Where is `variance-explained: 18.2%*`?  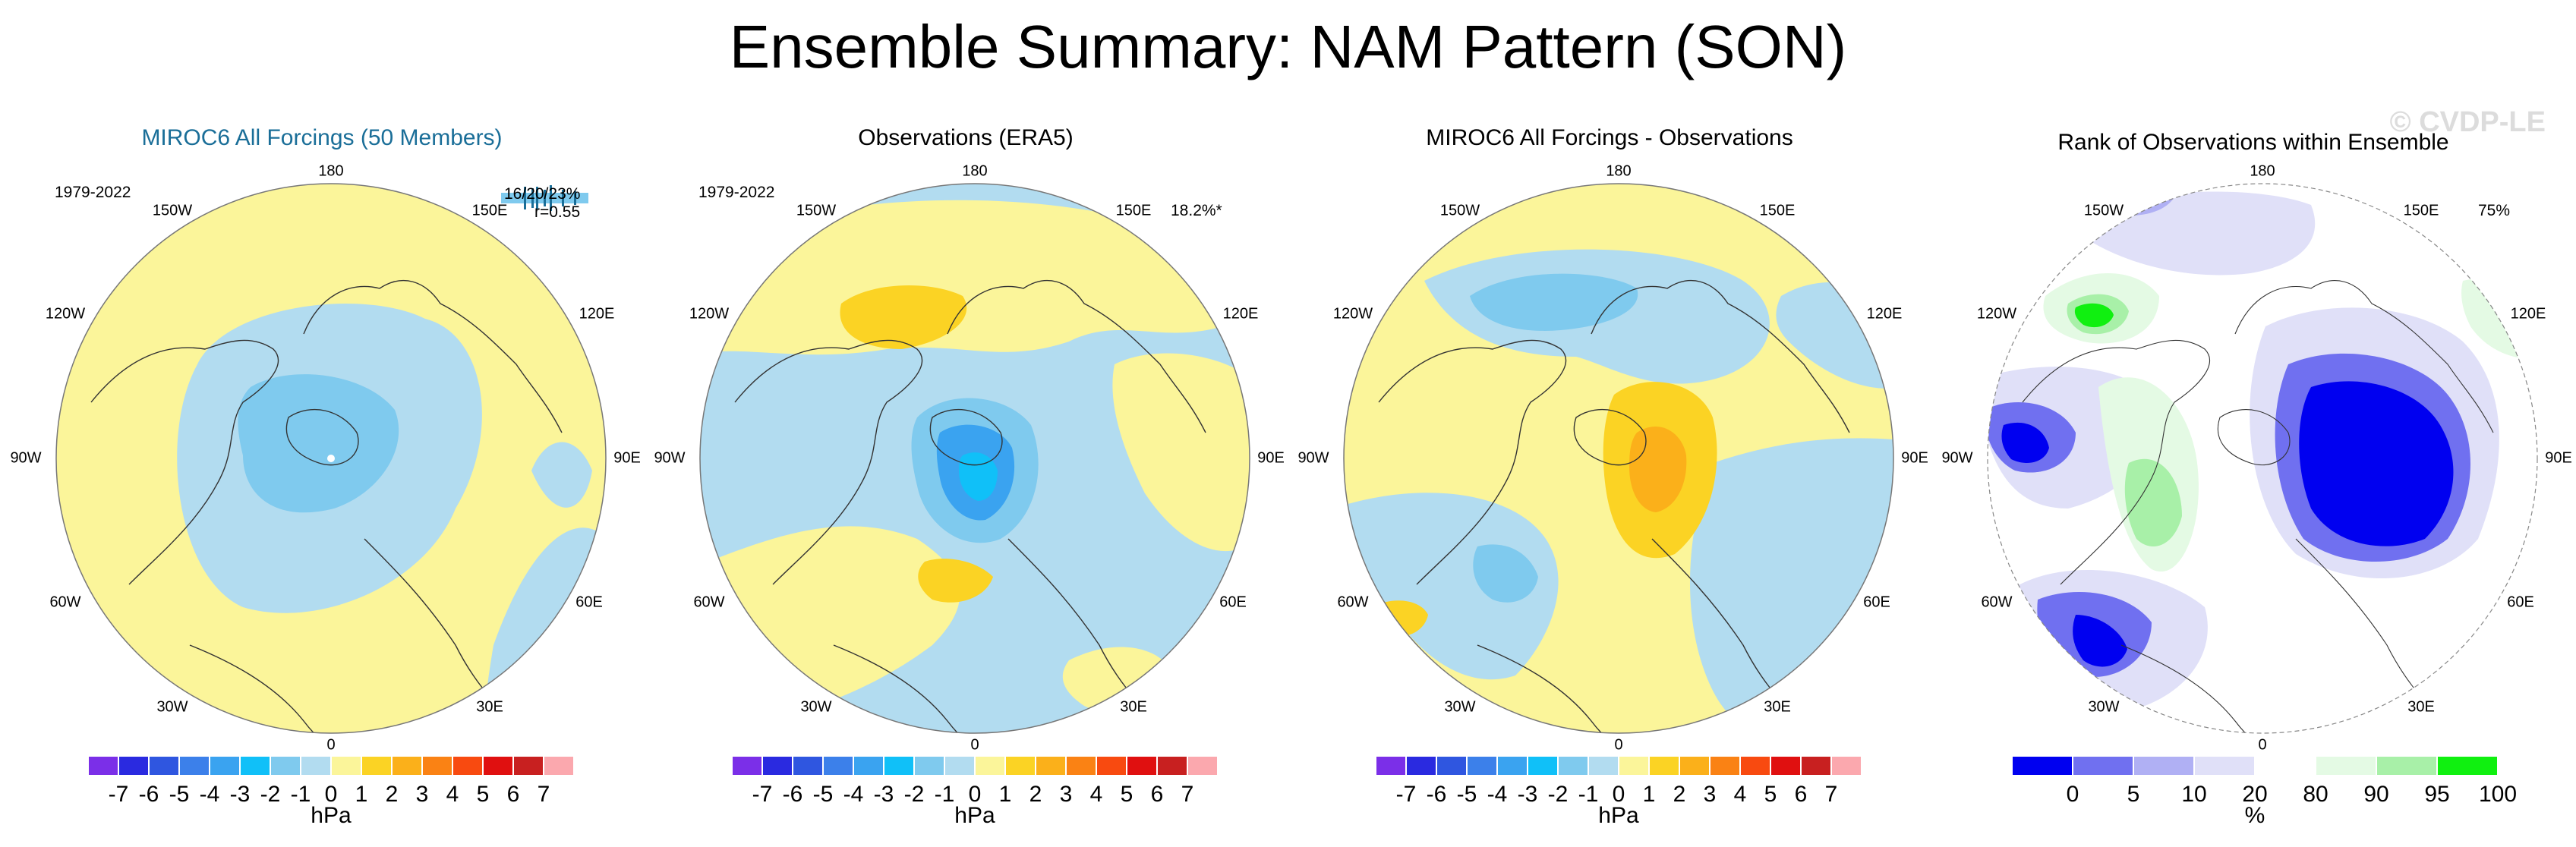 variance-explained: 18.2%* is located at coordinates (1196, 210).